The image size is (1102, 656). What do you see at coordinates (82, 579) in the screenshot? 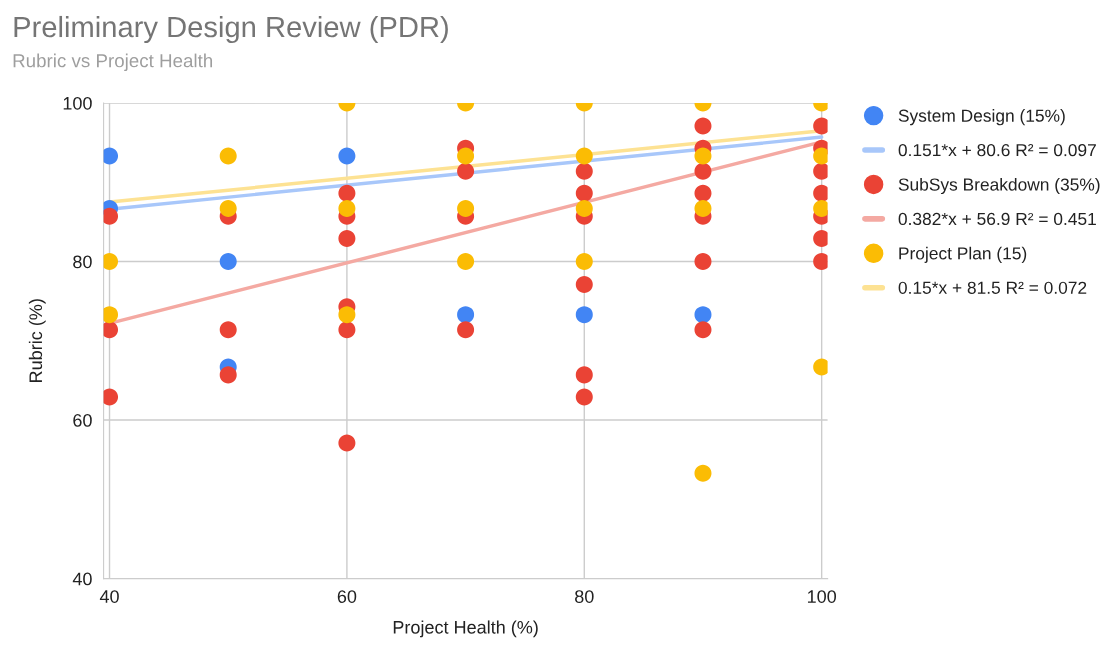
I see `y-tick-label: 40` at bounding box center [82, 579].